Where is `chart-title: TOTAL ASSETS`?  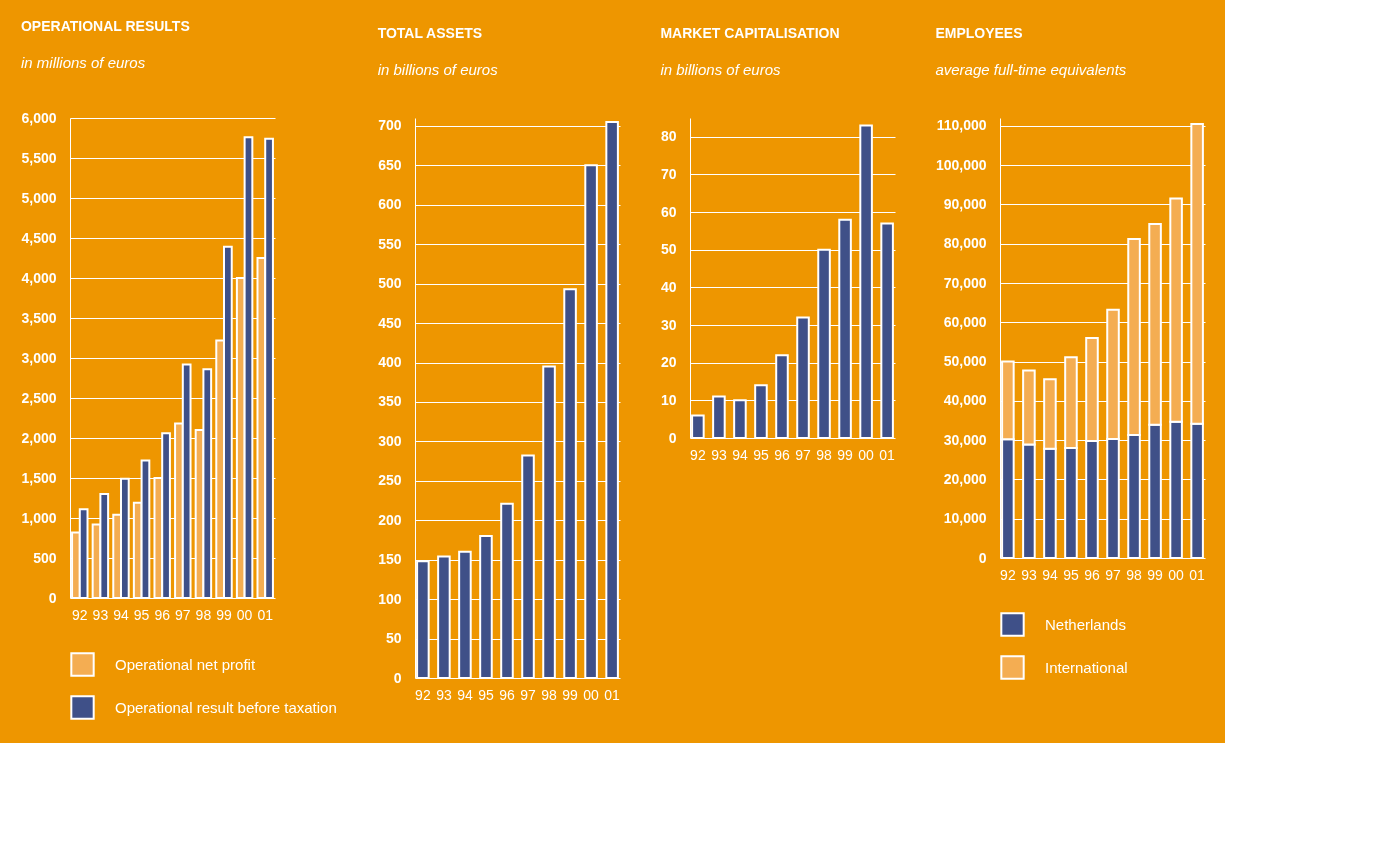 chart-title: TOTAL ASSETS is located at coordinates (430, 33).